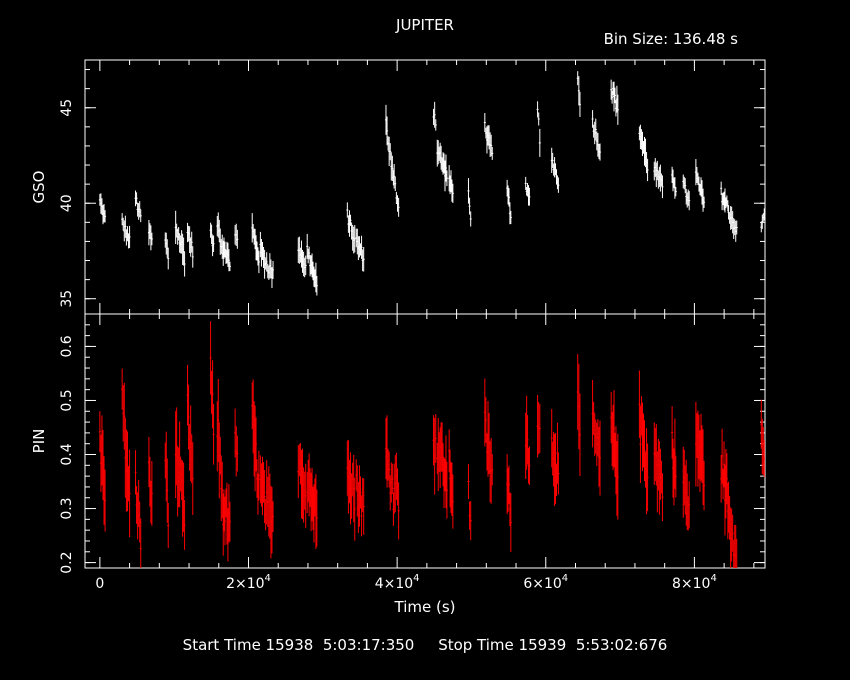 This screenshot has height=680, width=850. What do you see at coordinates (67, 299) in the screenshot?
I see `y-tick-label: 35` at bounding box center [67, 299].